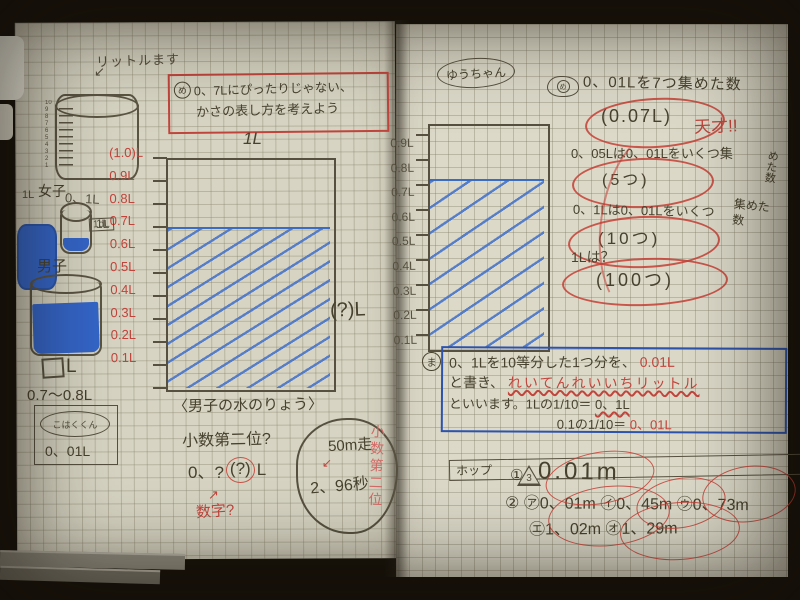 This screenshot has height=600, width=800. Describe the element at coordinates (138, 60) in the screenshot. I see `measure-cup-label: リットルます` at that location.